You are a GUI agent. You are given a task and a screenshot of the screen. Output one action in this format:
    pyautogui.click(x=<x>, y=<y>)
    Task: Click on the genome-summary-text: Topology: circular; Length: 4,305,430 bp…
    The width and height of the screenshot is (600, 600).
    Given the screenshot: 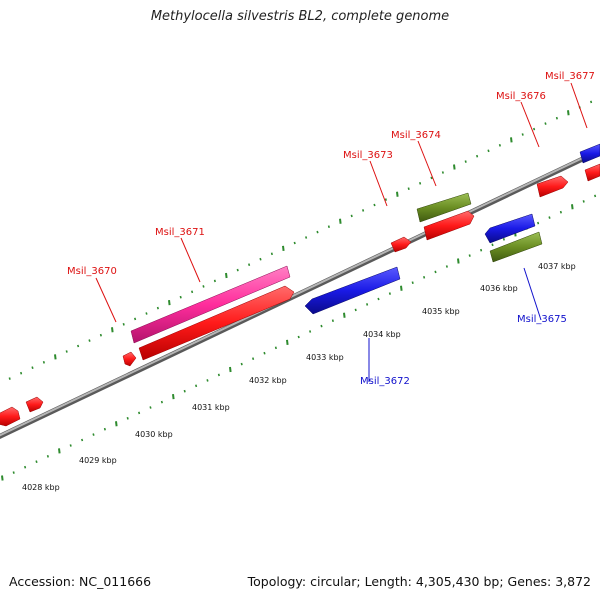 What is the action you would take?
    pyautogui.click(x=419, y=581)
    